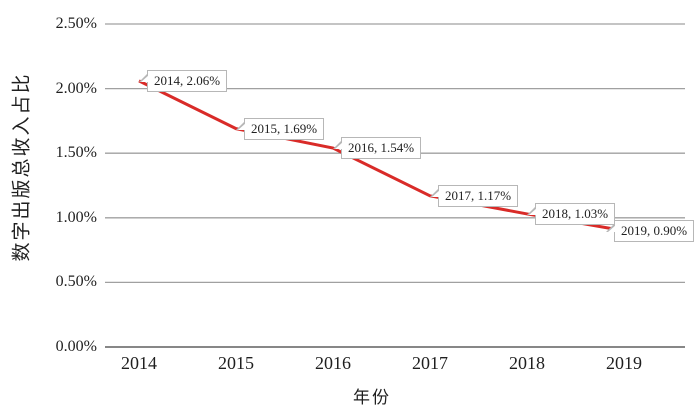  Describe the element at coordinates (183, 80) in the screenshot. I see `data-label-callout: 2014, 2.06%` at that location.